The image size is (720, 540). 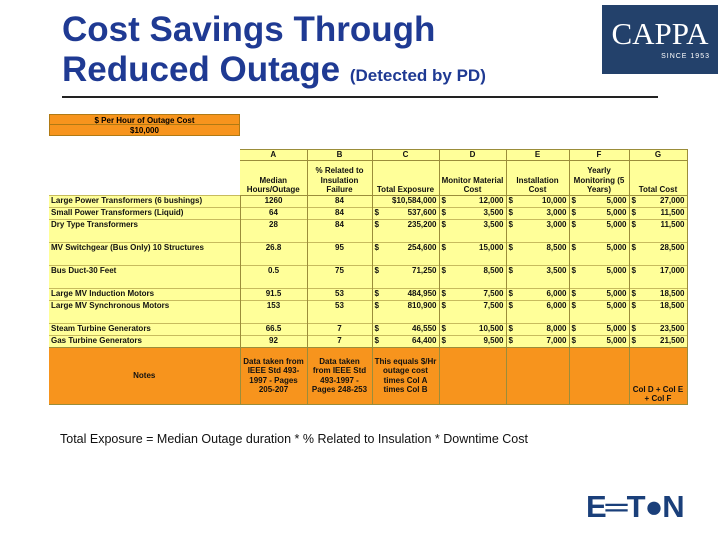 I want to click on cell-g: $18,500, so click(x=658, y=293).